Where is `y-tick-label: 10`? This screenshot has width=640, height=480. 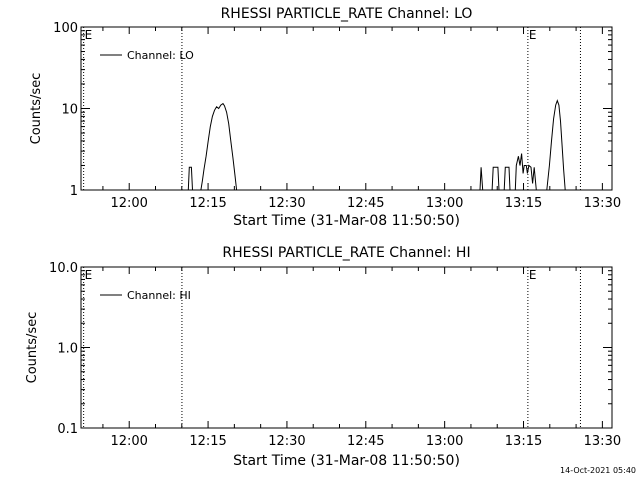
y-tick-label: 10 is located at coordinates (69, 110).